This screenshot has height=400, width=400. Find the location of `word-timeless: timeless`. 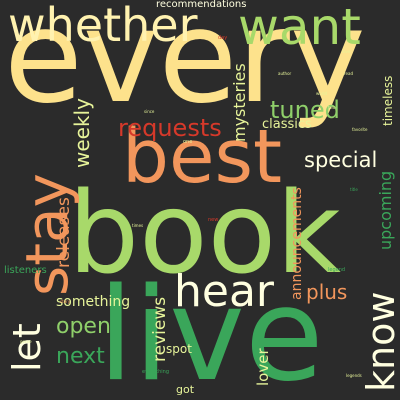

word-timeless: timeless is located at coordinates (388, 100).